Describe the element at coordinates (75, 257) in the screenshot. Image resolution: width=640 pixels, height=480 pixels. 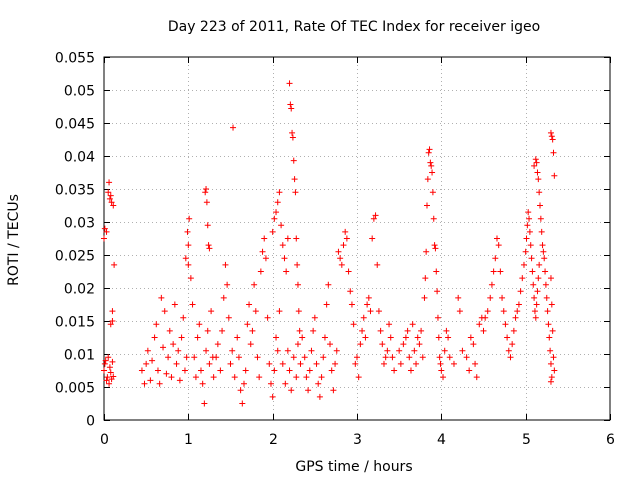
I see `y-tick-label: 0.025` at that location.